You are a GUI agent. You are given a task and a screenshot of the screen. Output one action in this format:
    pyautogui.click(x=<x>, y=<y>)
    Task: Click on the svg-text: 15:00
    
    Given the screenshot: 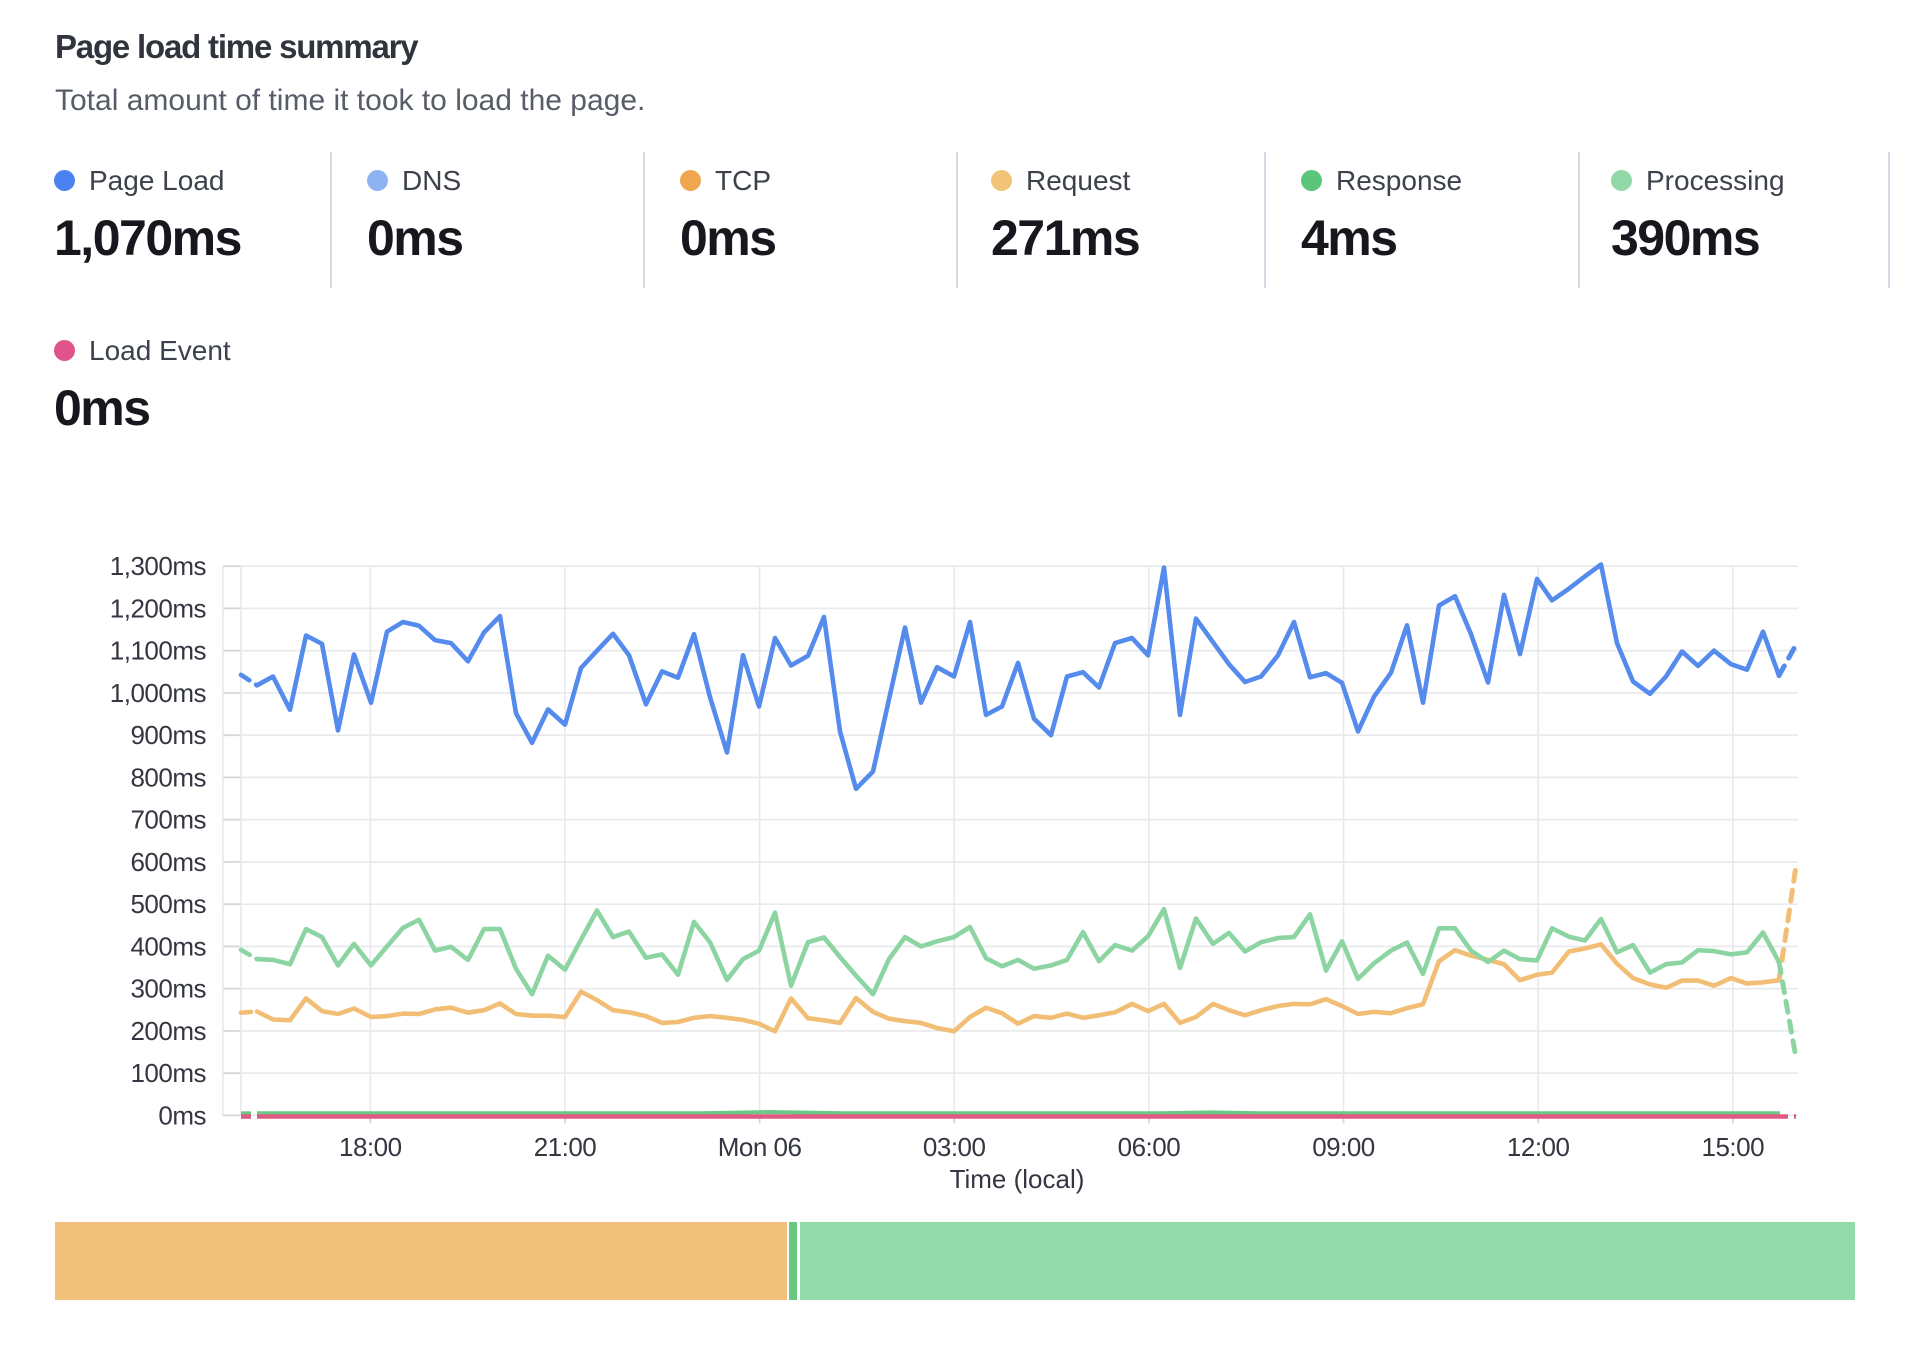 What is the action you would take?
    pyautogui.click(x=1733, y=1147)
    